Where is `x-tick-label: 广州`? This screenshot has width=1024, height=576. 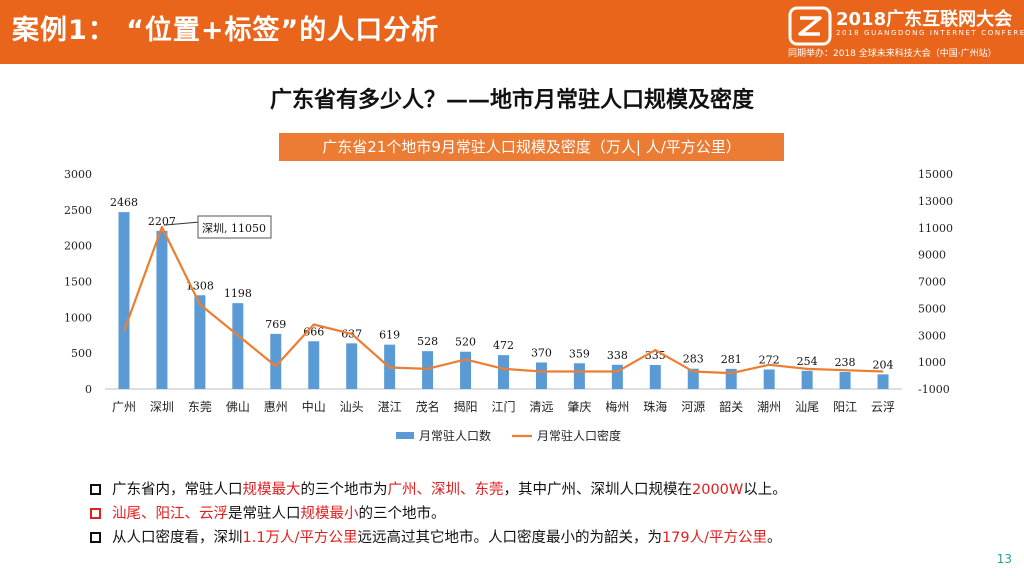
x-tick-label: 广州 is located at coordinates (124, 407).